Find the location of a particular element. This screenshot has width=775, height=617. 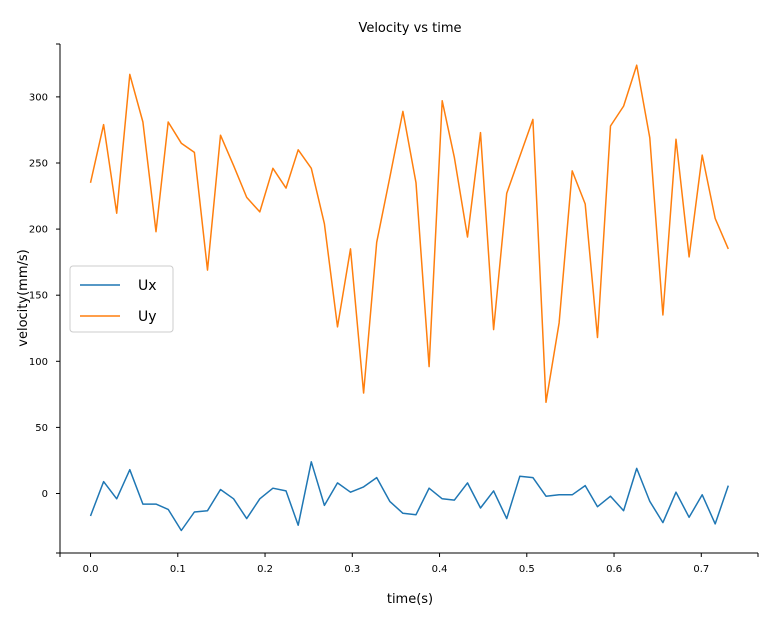

x-tick-label: 0.5 is located at coordinates (527, 569).